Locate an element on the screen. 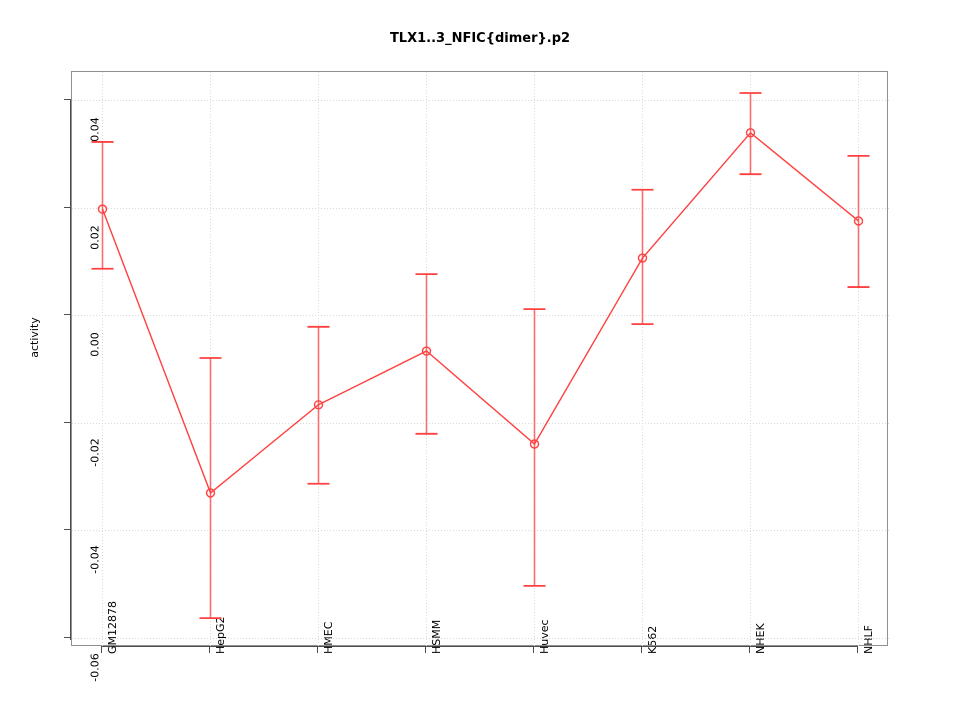  y-axis-line is located at coordinates (70, 369).